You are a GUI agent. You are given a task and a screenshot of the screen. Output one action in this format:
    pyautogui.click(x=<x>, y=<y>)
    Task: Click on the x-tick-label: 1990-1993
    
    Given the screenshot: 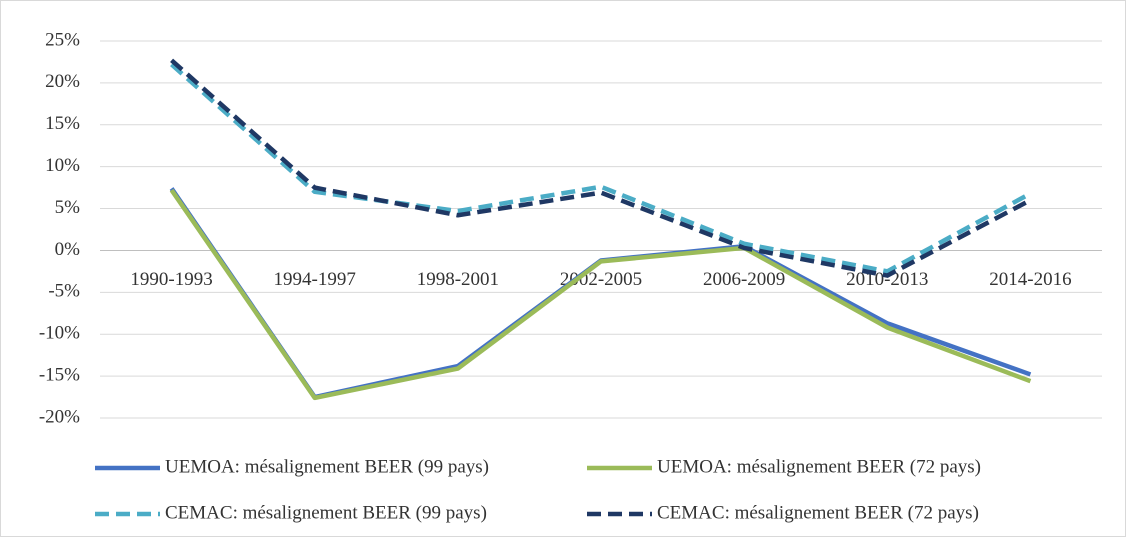 What is the action you would take?
    pyautogui.click(x=171, y=279)
    